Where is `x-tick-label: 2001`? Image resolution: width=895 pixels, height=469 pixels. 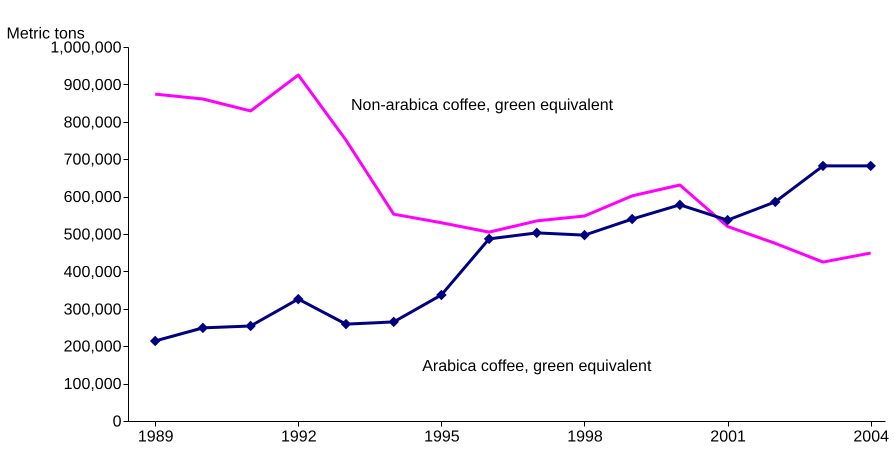
x-tick-label: 2001 is located at coordinates (728, 437).